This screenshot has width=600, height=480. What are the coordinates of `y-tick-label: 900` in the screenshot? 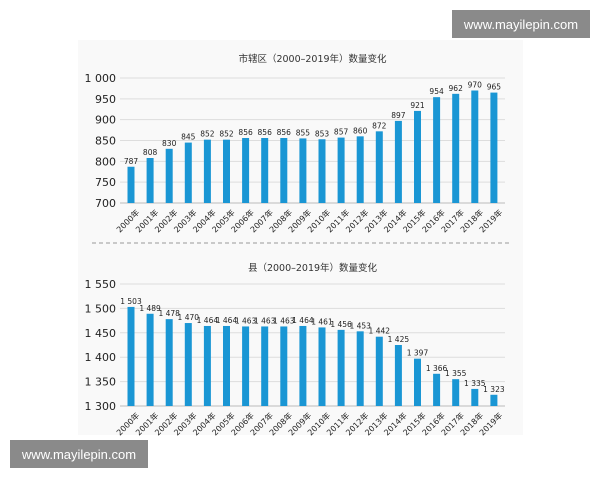 It's located at (105, 120).